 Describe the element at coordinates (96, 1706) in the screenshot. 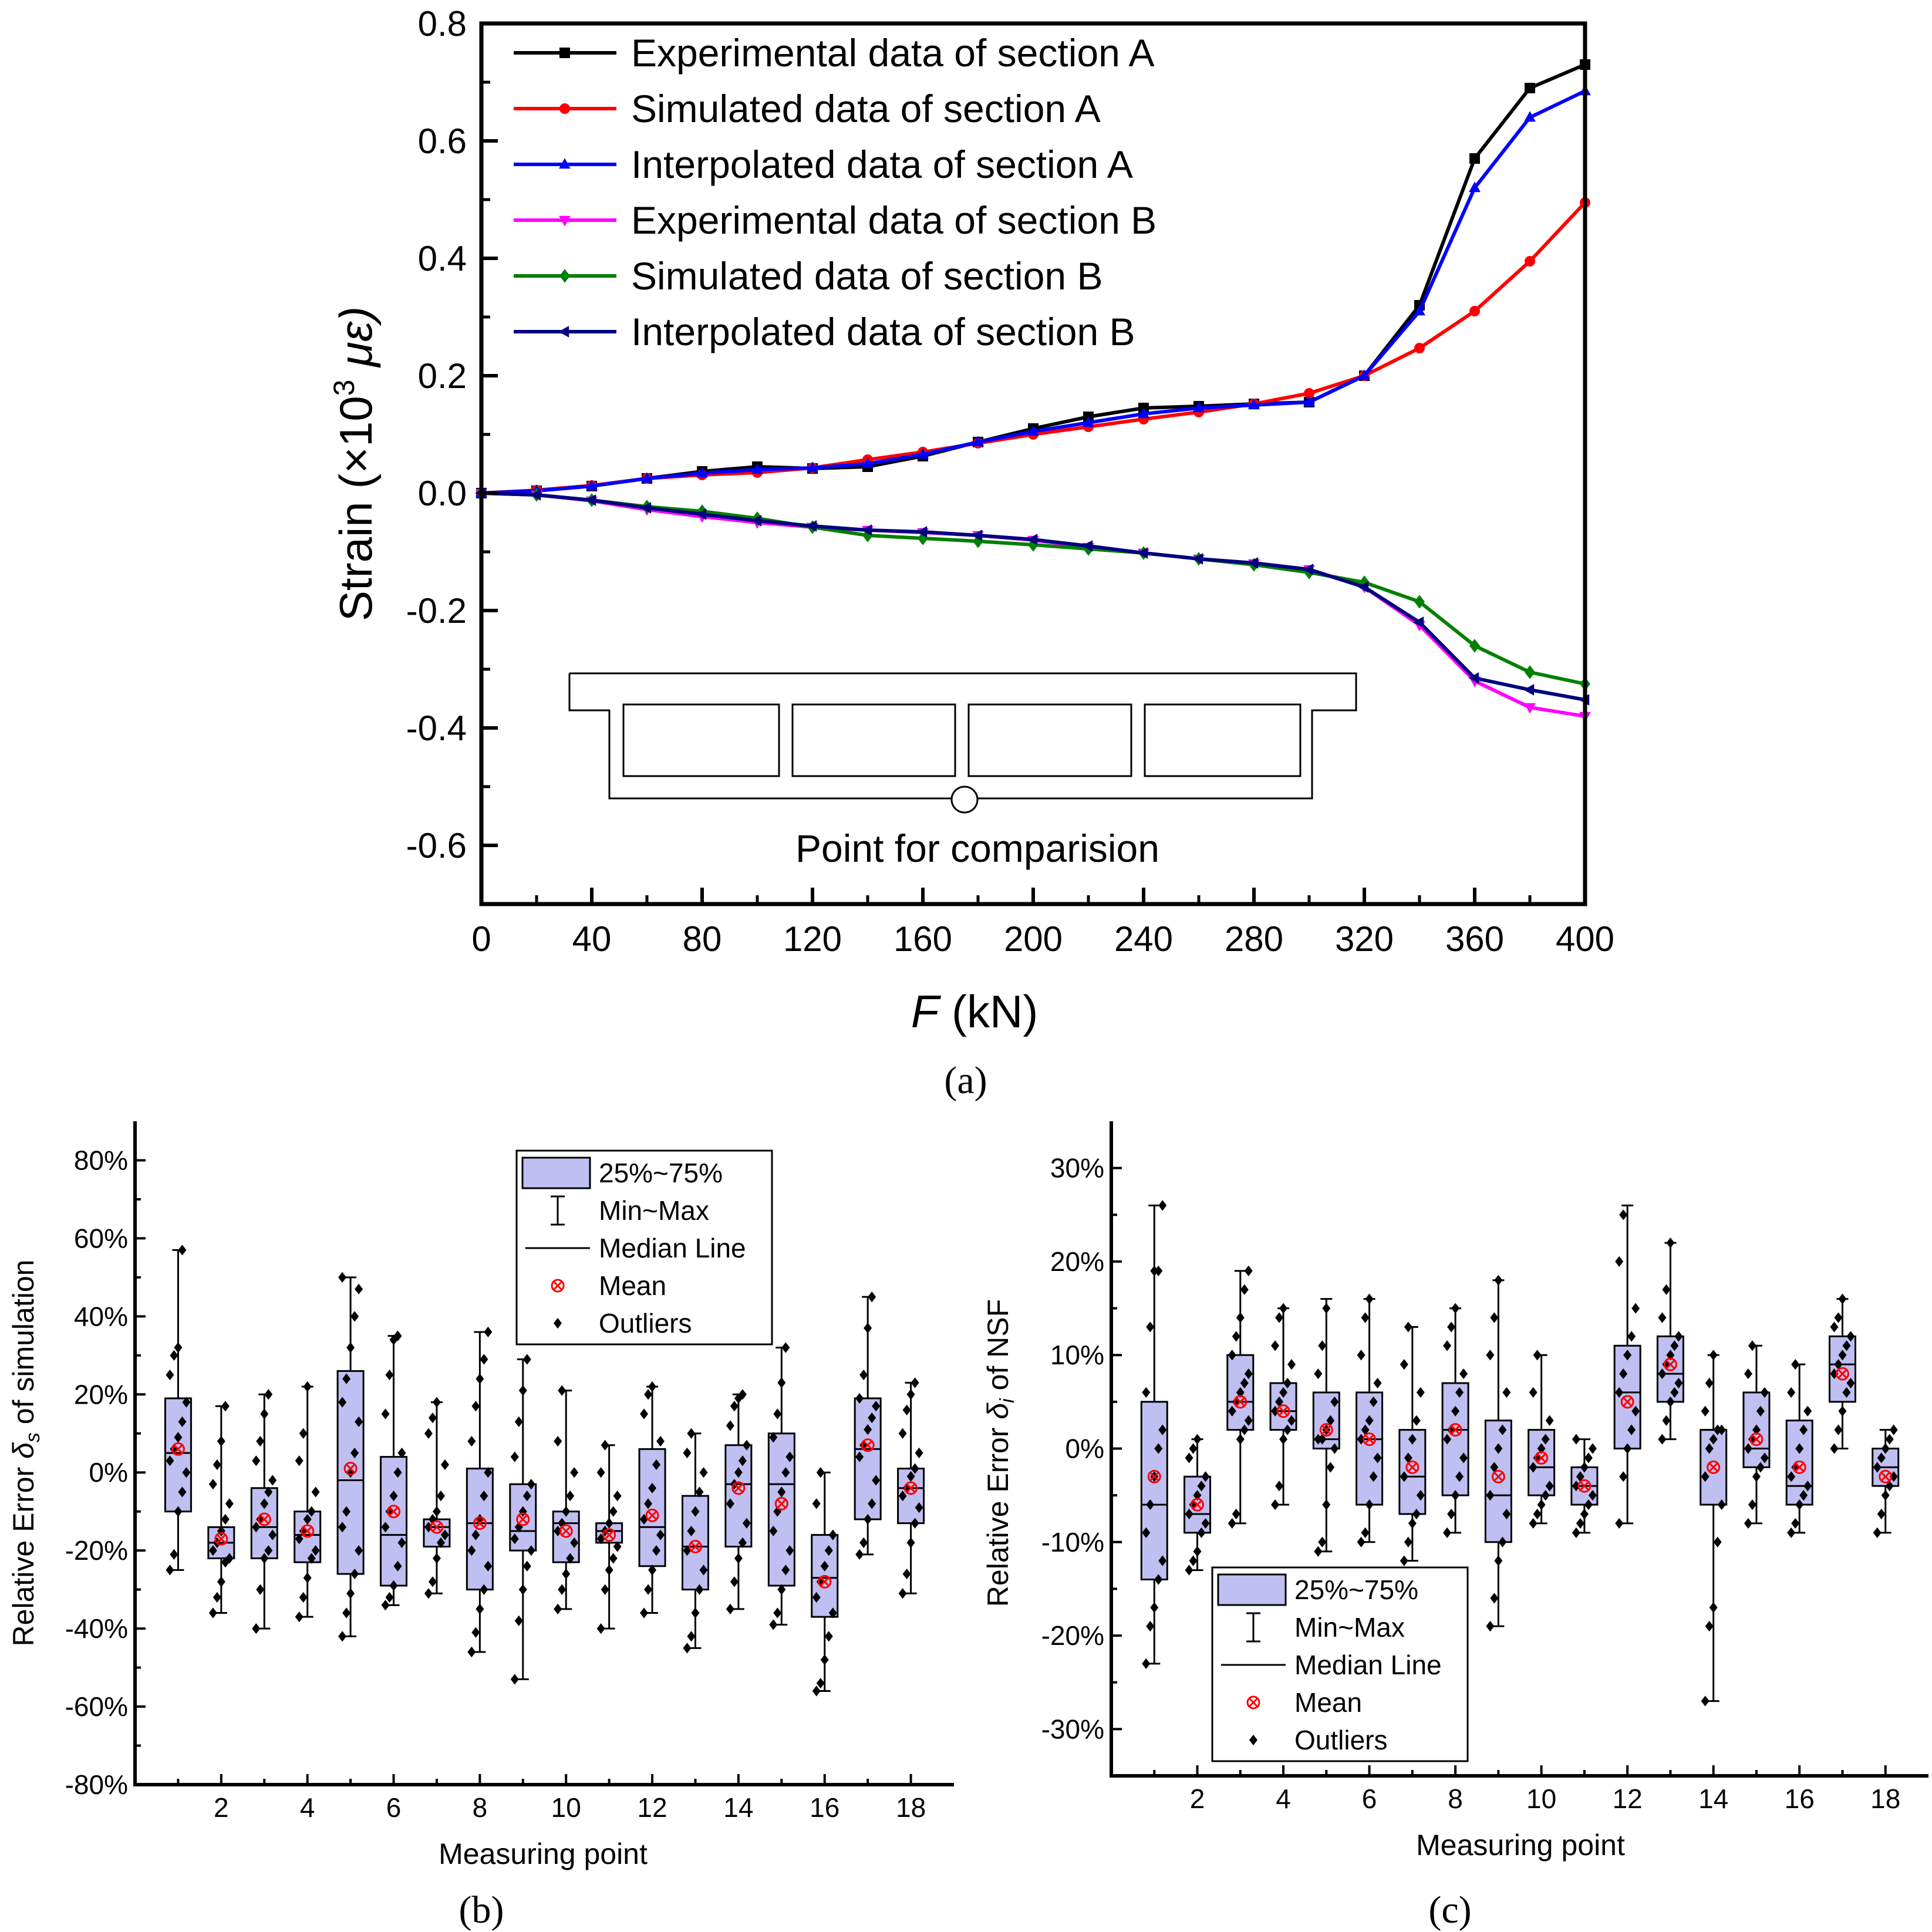

I see `y-tick-label: -60%` at that location.